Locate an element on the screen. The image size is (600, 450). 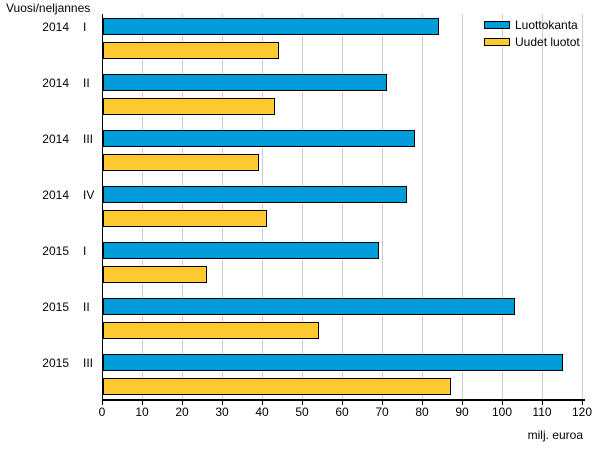
category-label-2015-I: 2015 I is located at coordinates (51, 250).